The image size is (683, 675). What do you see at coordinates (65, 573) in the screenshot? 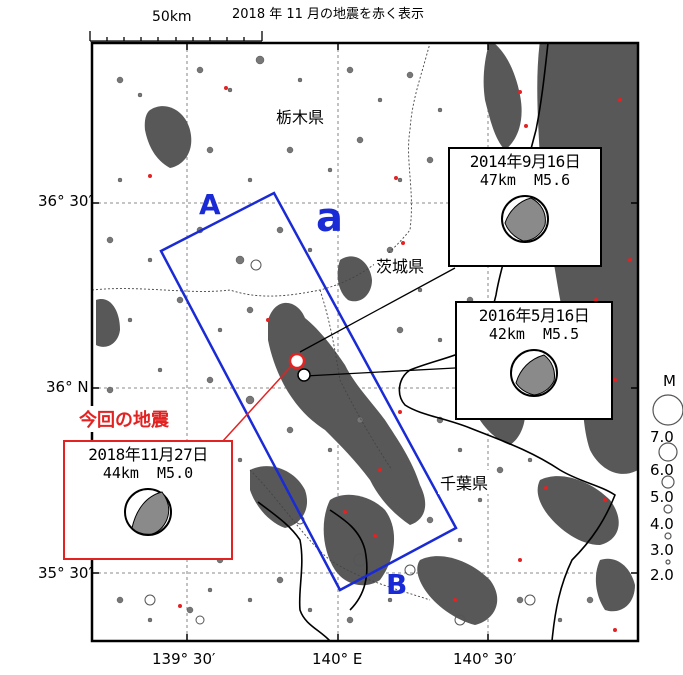
I see `lat-label-3530: 35° 30′` at bounding box center [65, 573].